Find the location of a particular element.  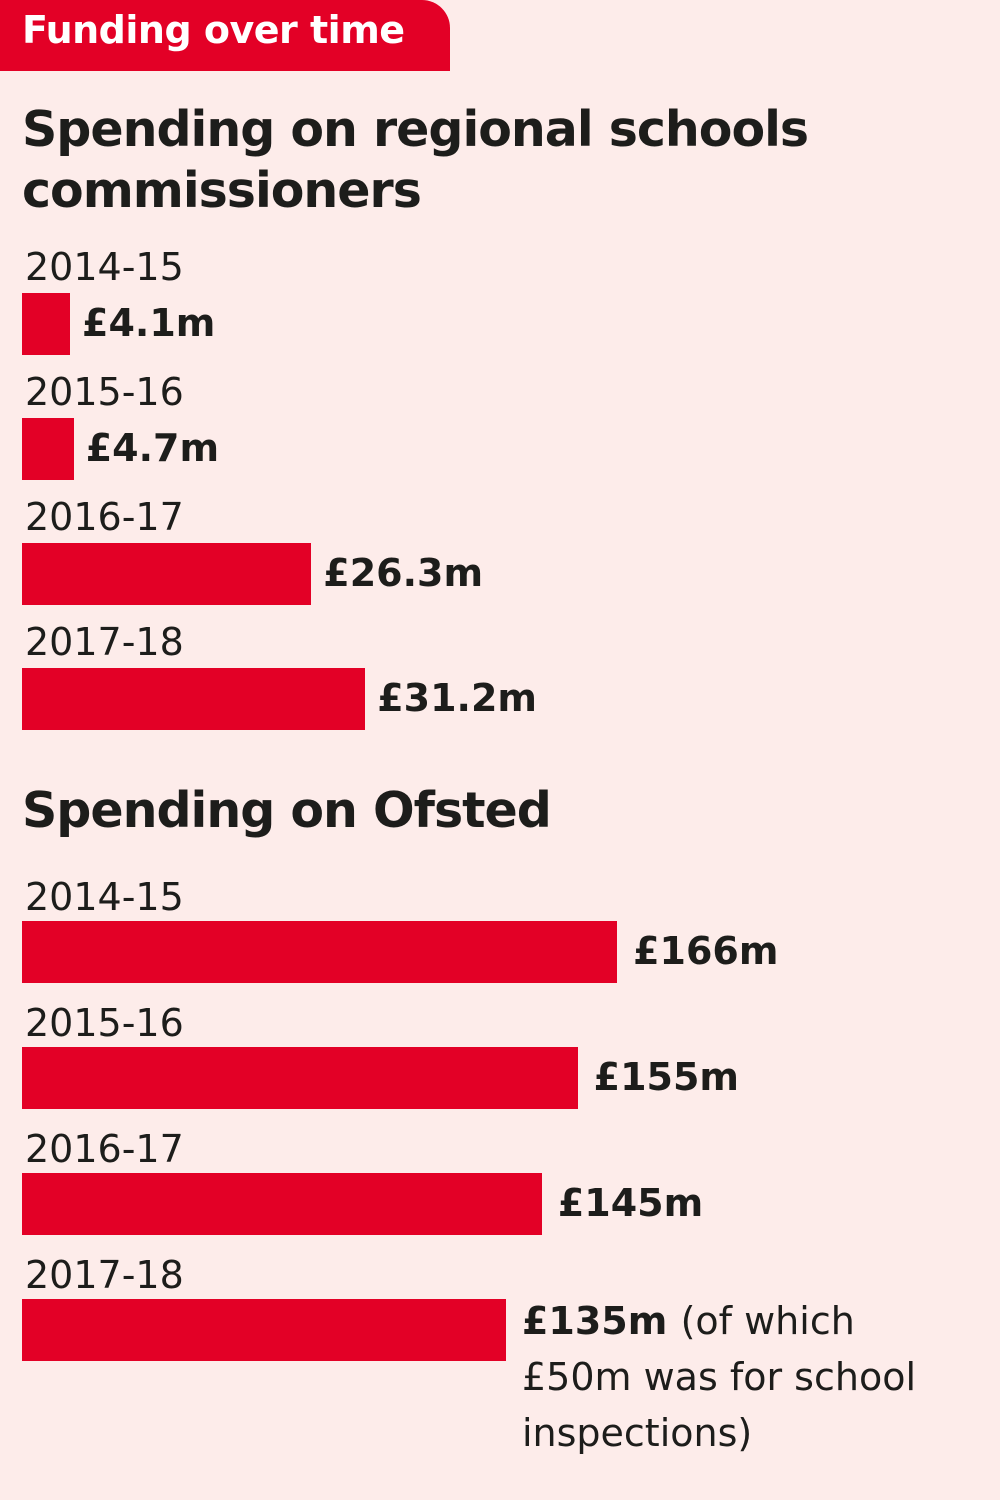

value-label-rsc: £4.7m is located at coordinates (152, 448).